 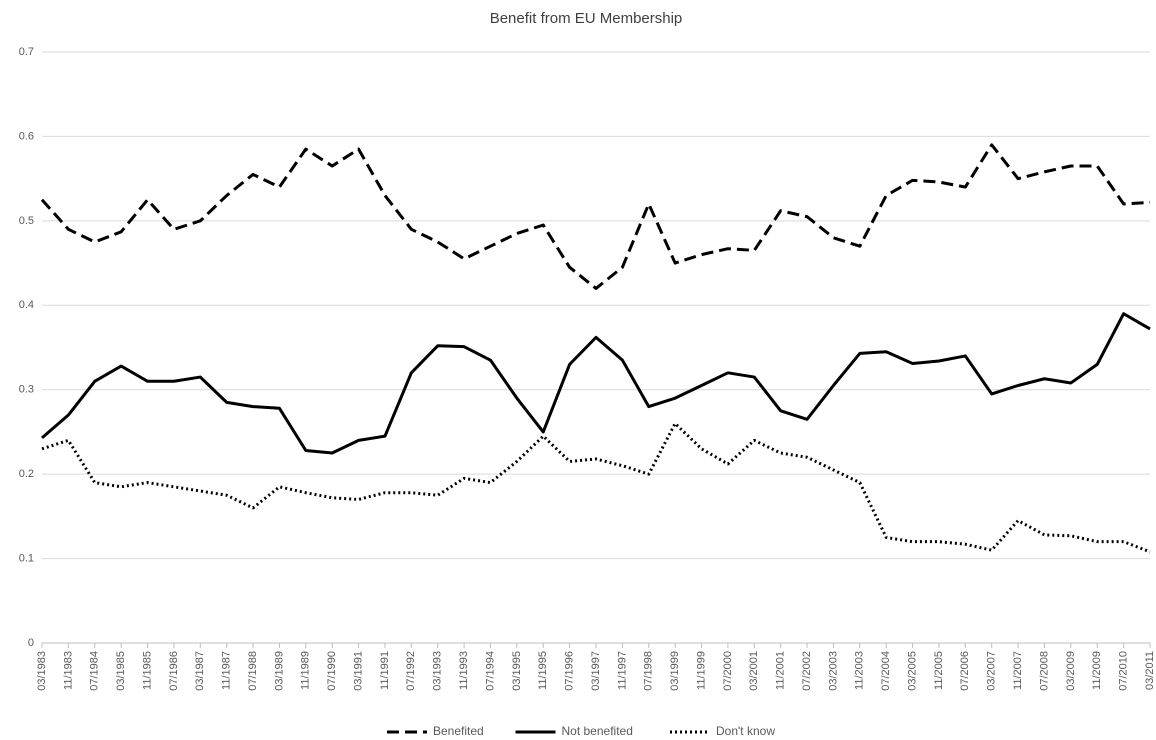 I want to click on x-tick-label: 07/1988, so click(x=253, y=671).